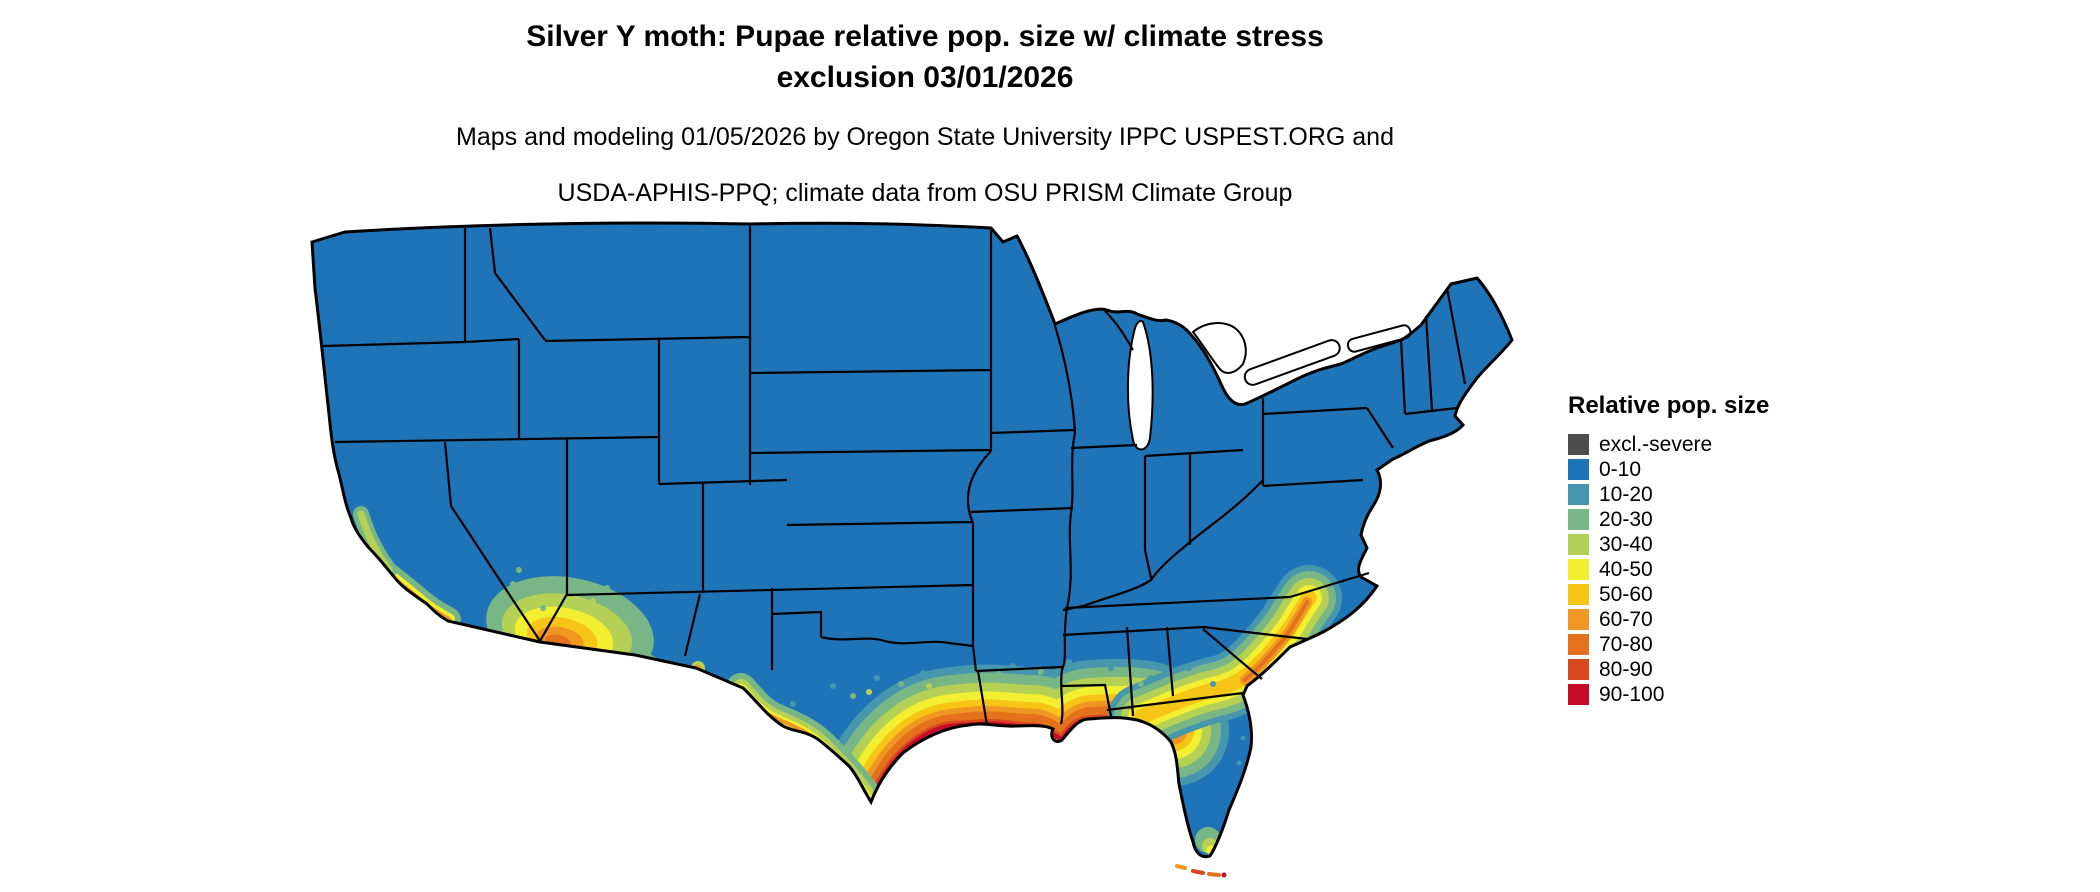  I want to click on legend-item: 70-80, so click(1668, 644).